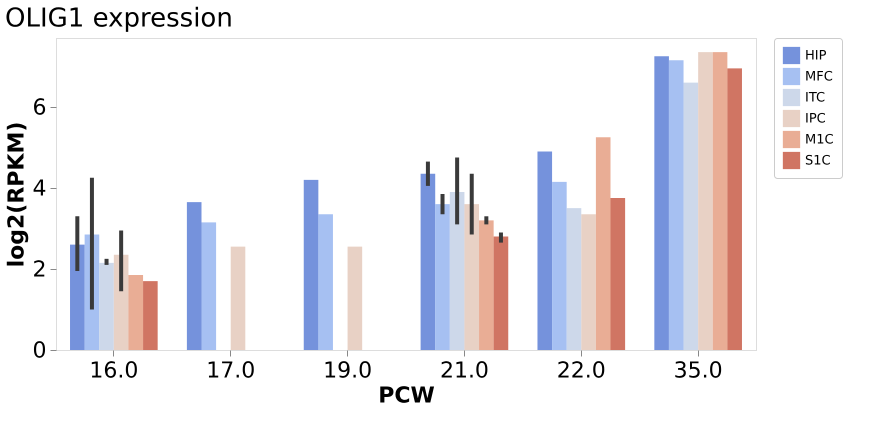 This screenshot has width=871, height=429. Describe the element at coordinates (39, 107) in the screenshot. I see `y-tick-label: 6` at that location.